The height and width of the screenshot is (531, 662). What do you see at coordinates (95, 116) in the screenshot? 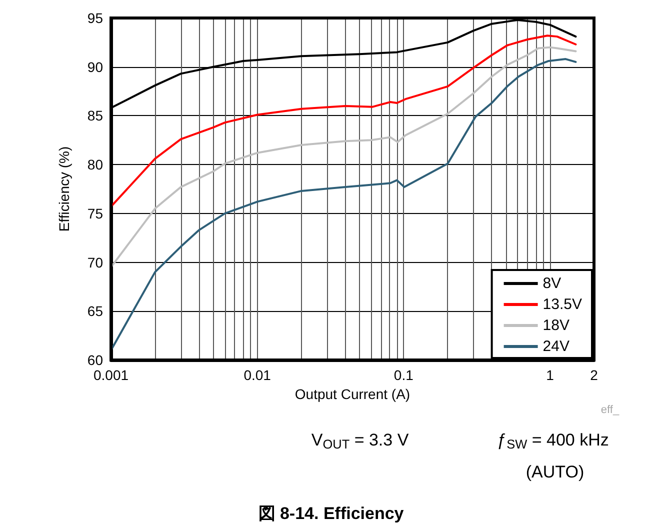
I see `y-tick-label: 85` at bounding box center [95, 116].